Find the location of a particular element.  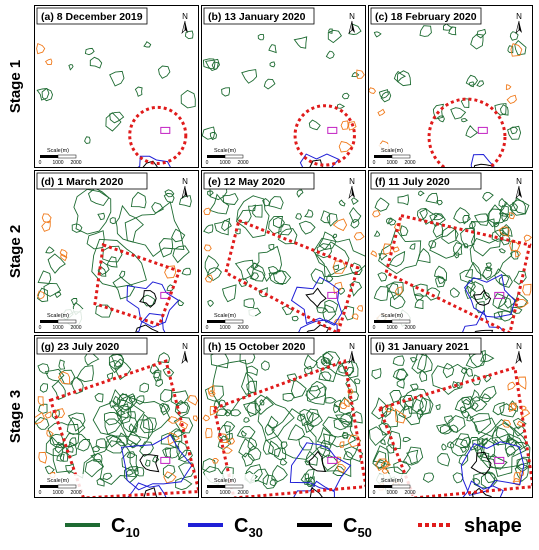

map-contours is located at coordinates (284, 422).